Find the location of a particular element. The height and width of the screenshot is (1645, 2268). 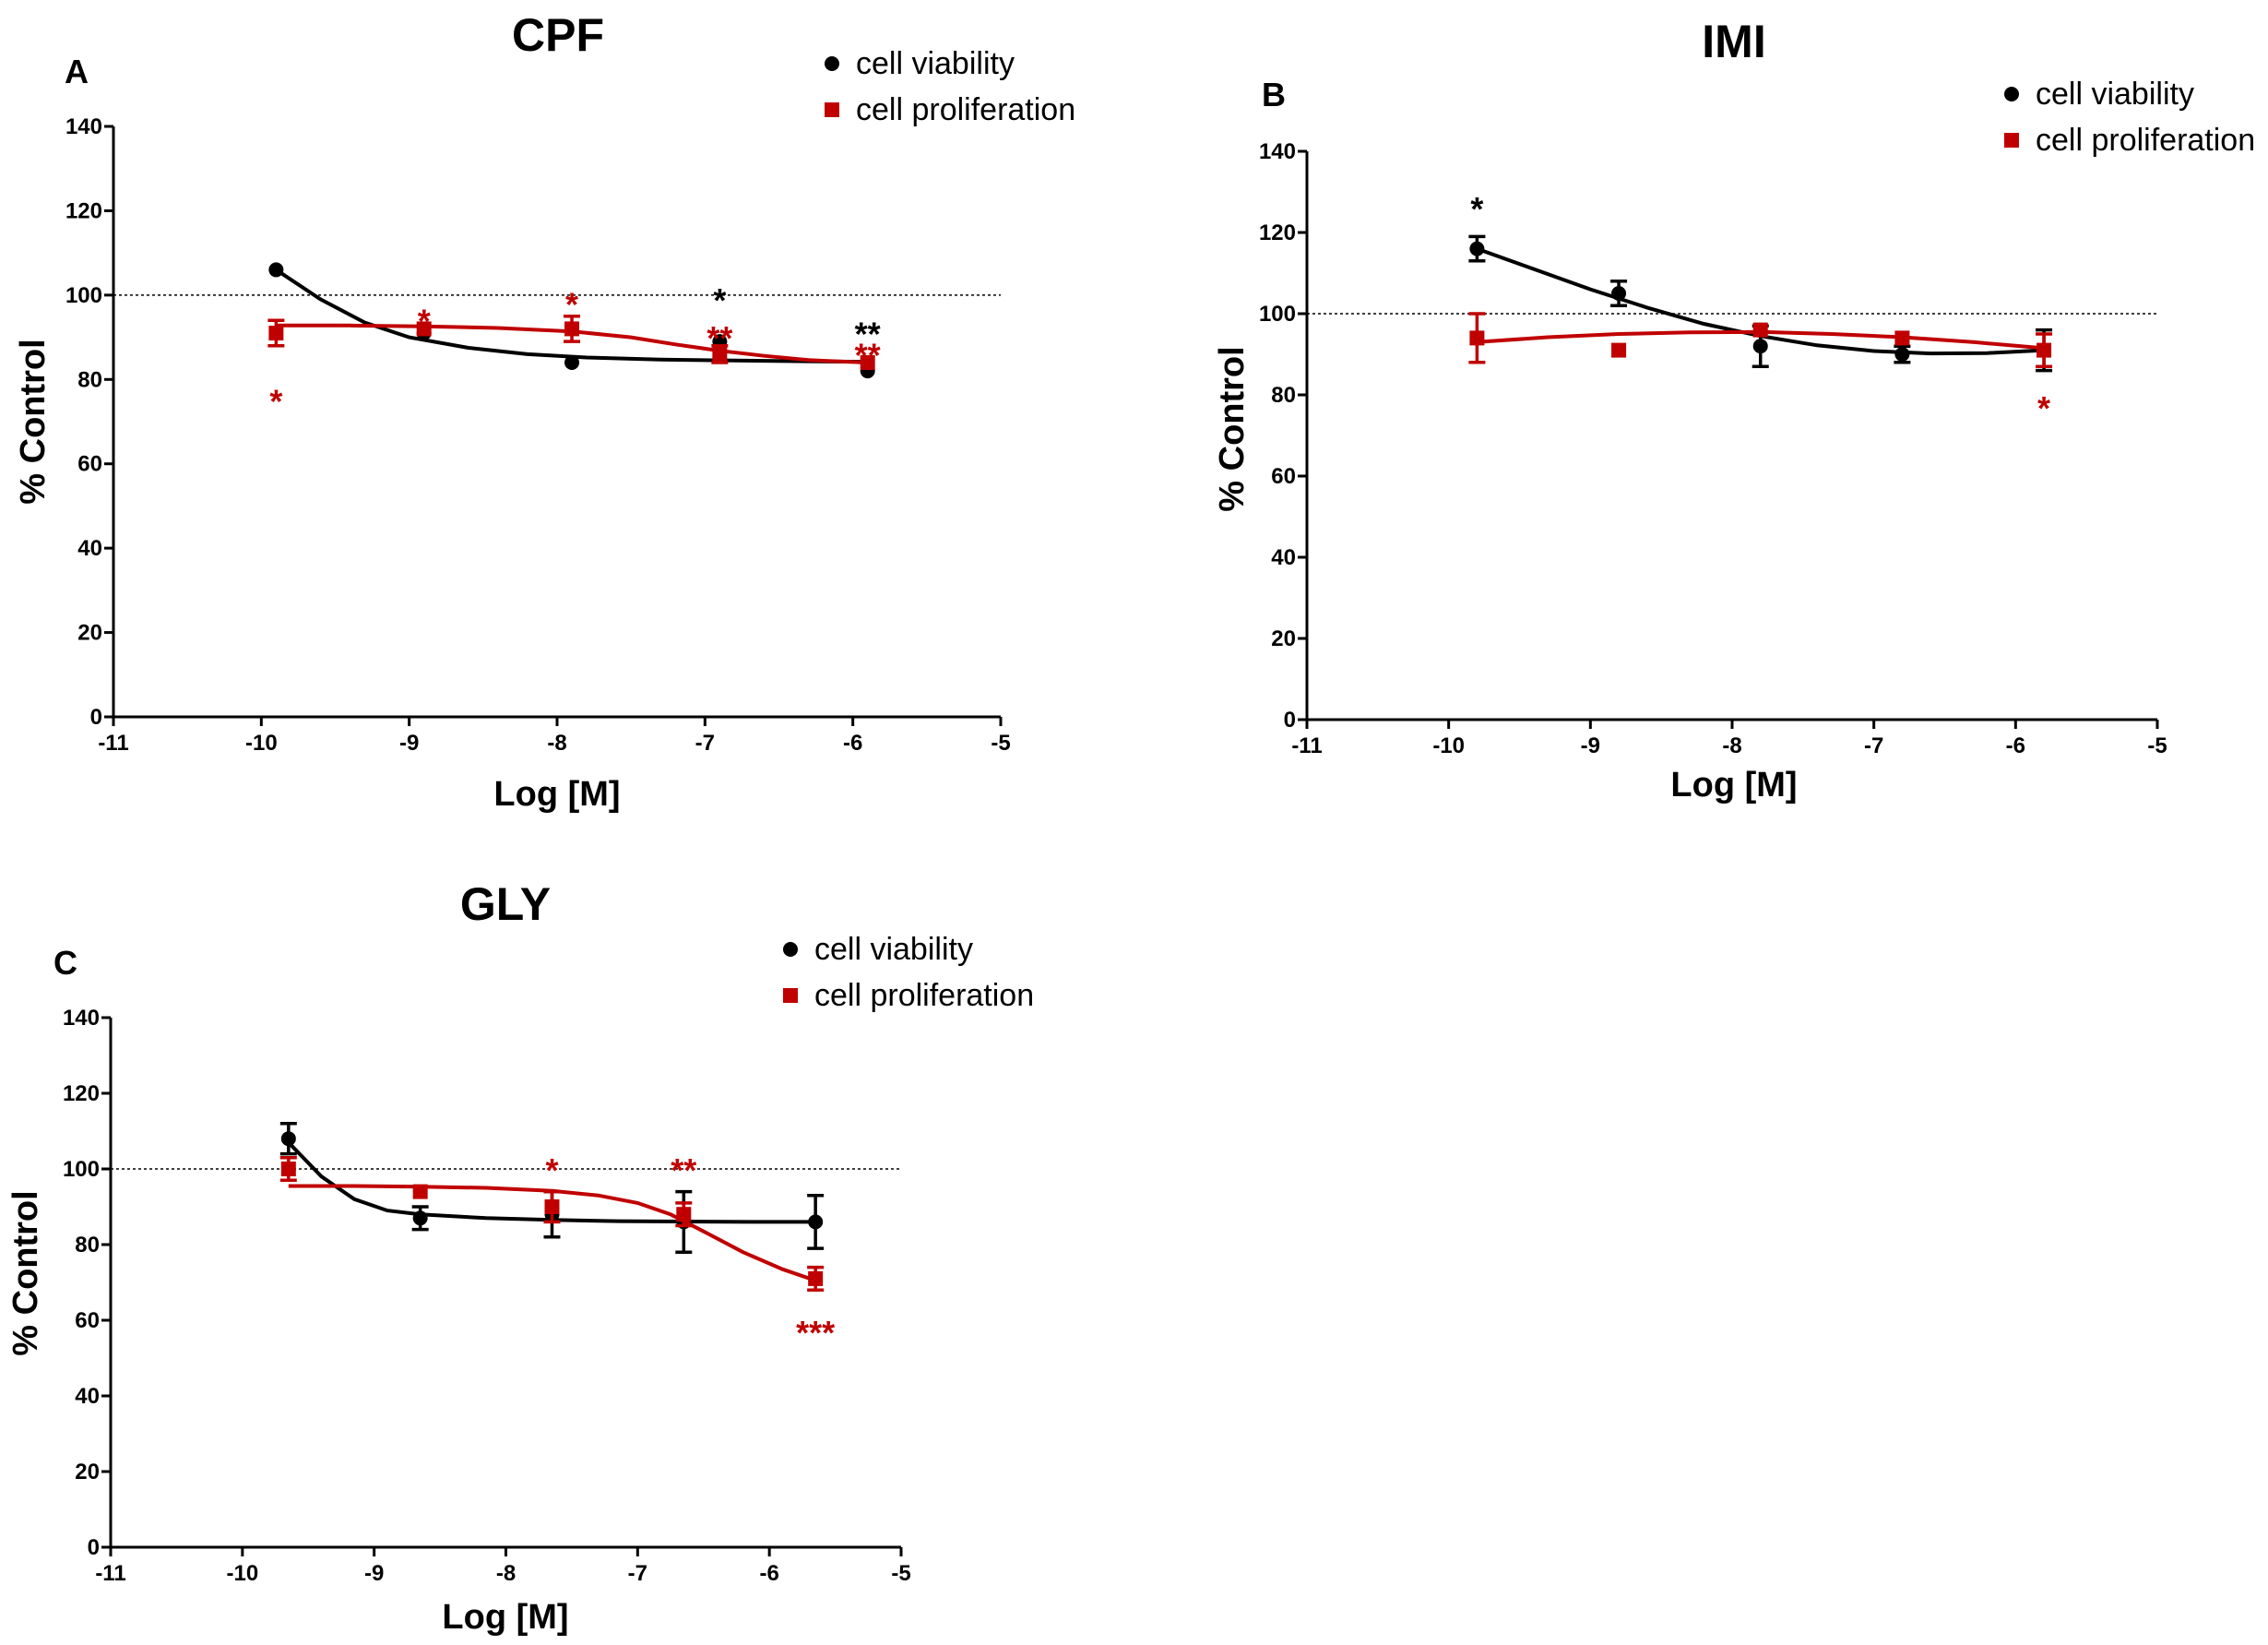

panel-label: C is located at coordinates (65, 963).